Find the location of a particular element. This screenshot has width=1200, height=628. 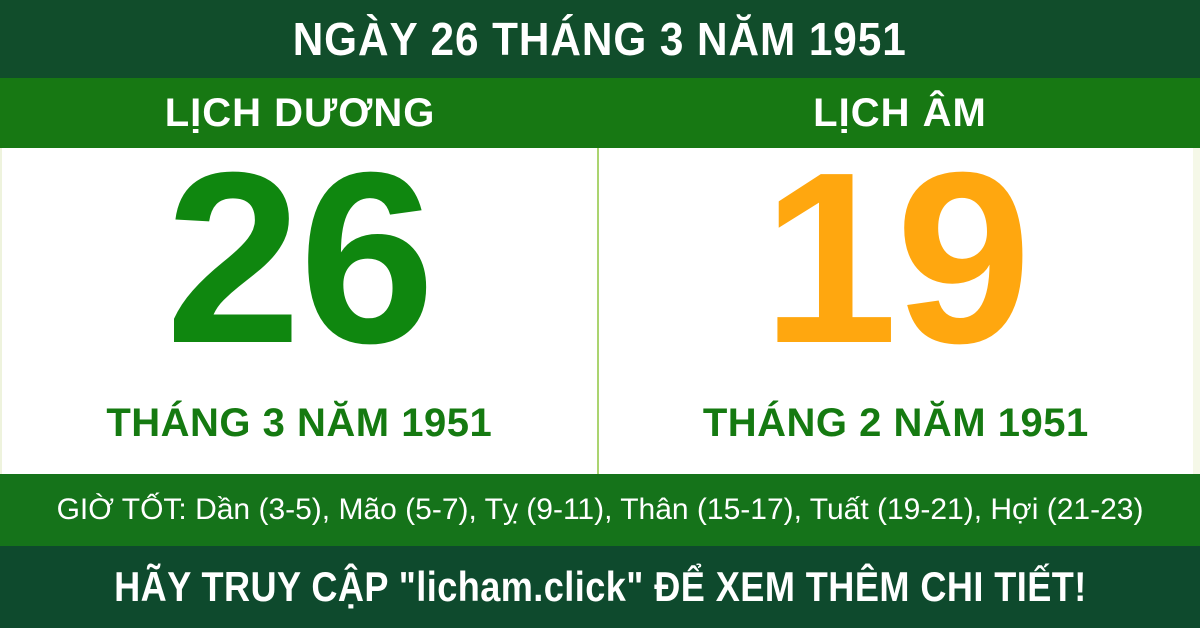

top-title-bar: NGÀY 26 THÁNG 3 NĂM 1951 is located at coordinates (600, 39).